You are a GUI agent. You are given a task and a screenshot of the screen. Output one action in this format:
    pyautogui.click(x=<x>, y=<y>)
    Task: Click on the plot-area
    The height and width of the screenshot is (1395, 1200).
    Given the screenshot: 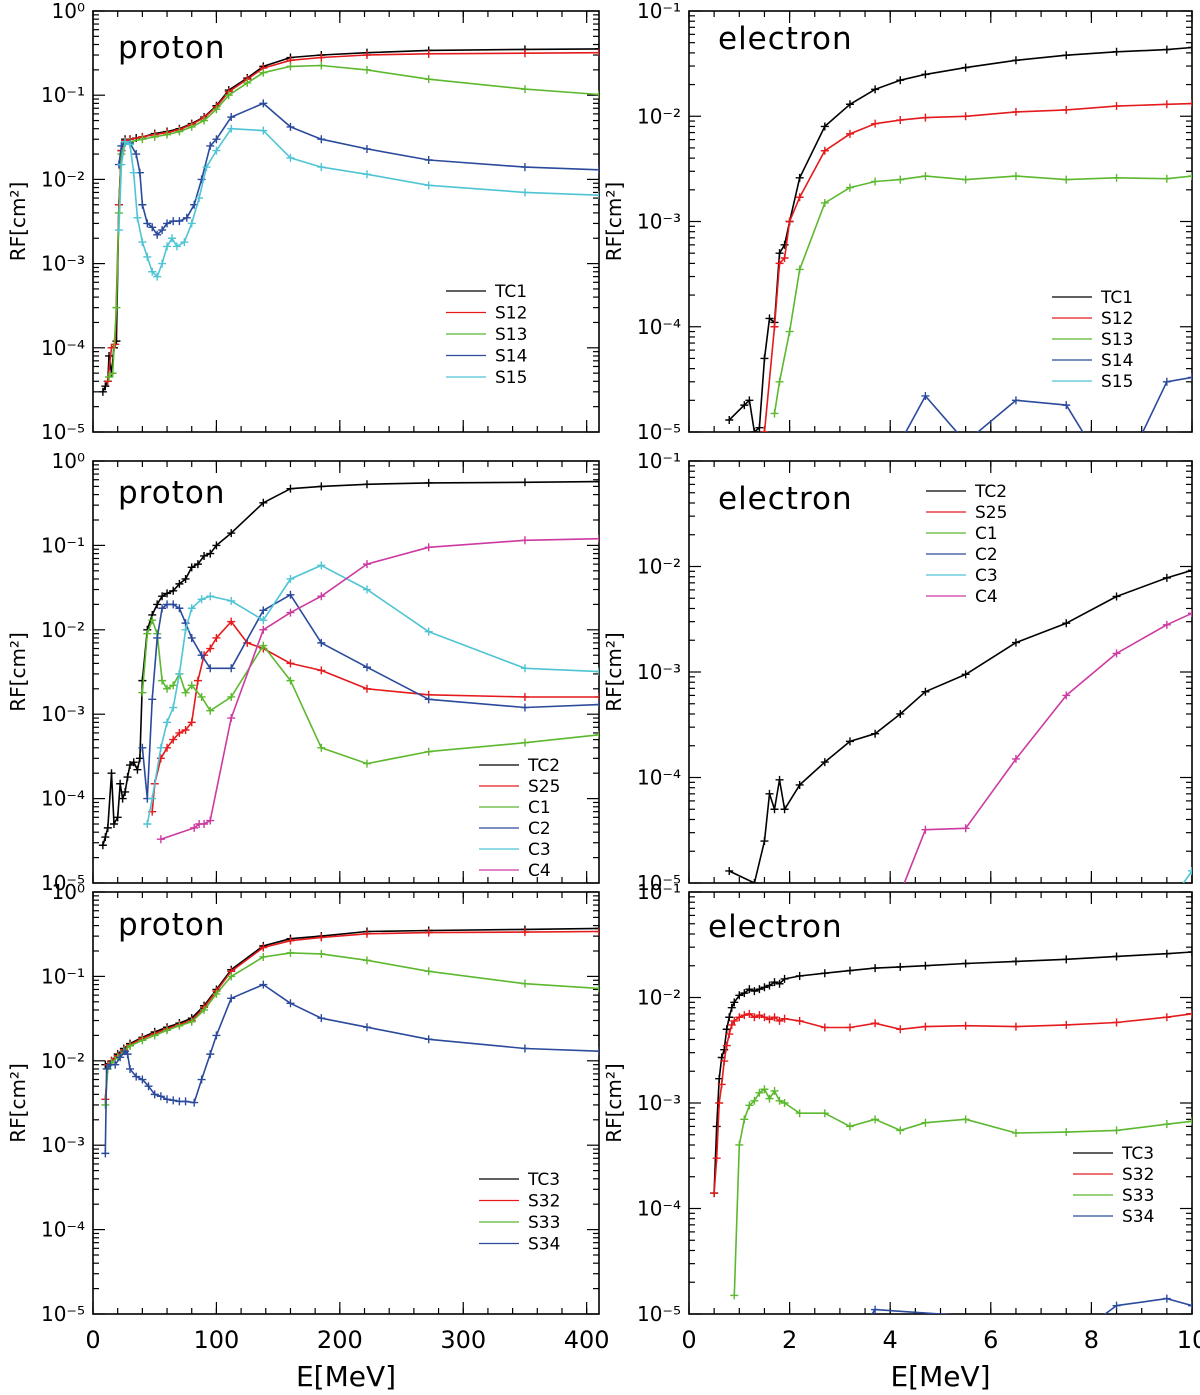 What is the action you would take?
    pyautogui.click(x=951, y=1130)
    